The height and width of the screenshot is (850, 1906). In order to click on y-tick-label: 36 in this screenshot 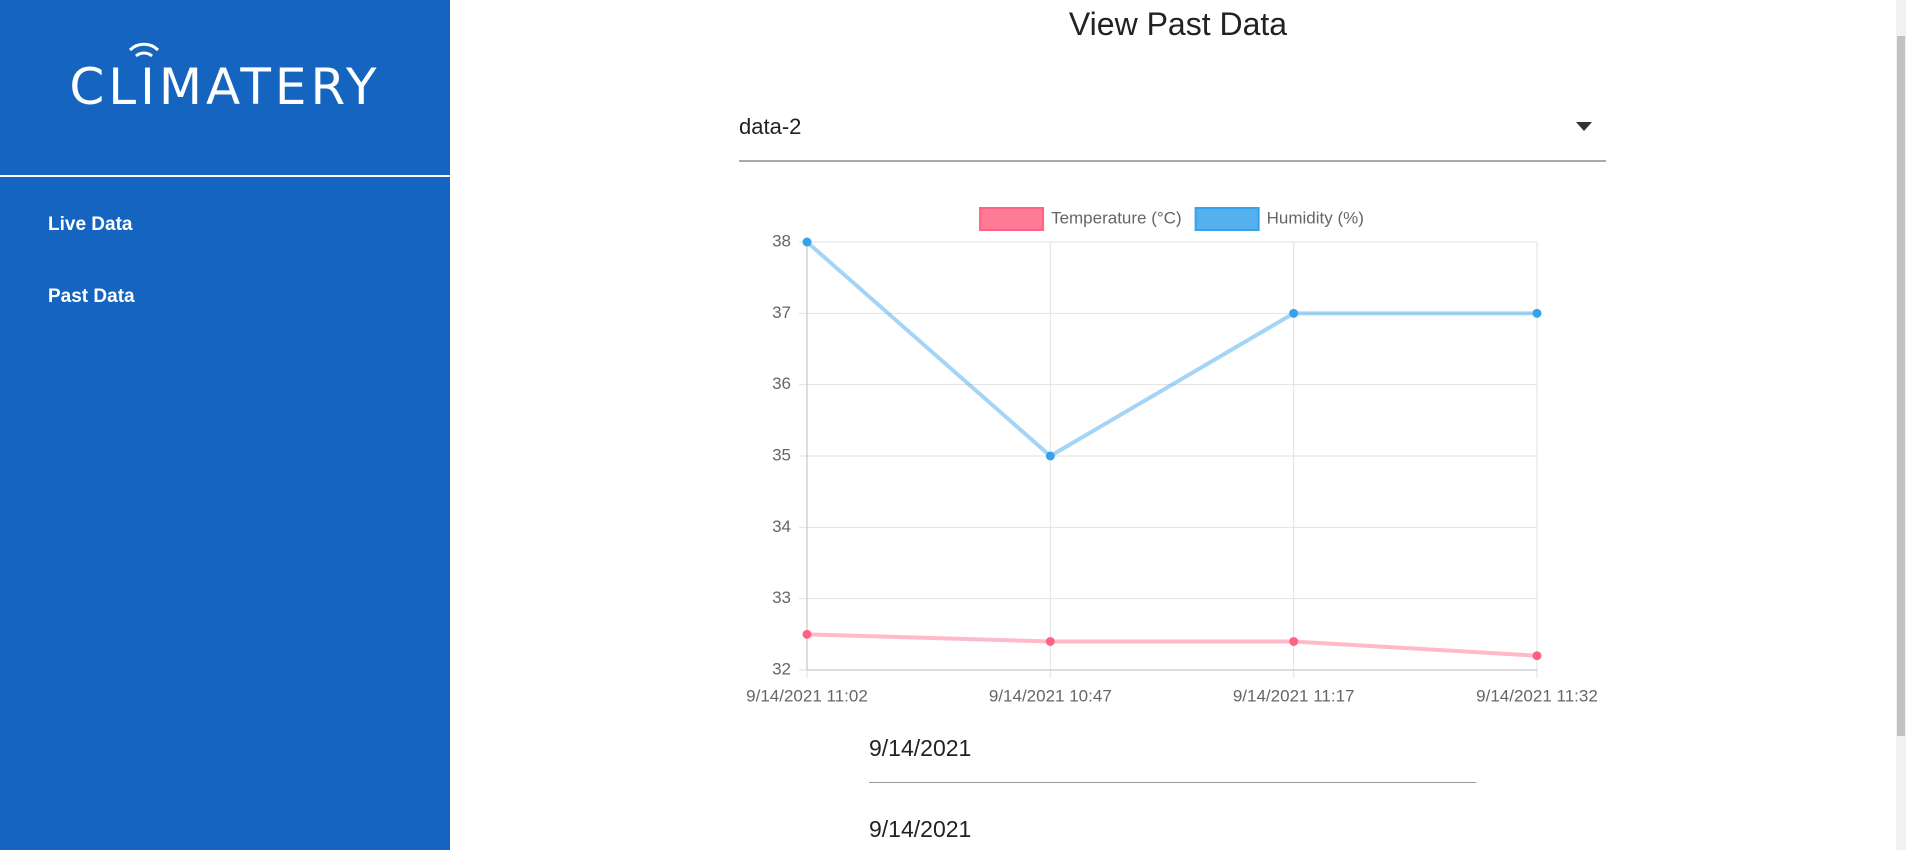, I will do `click(781, 383)`.